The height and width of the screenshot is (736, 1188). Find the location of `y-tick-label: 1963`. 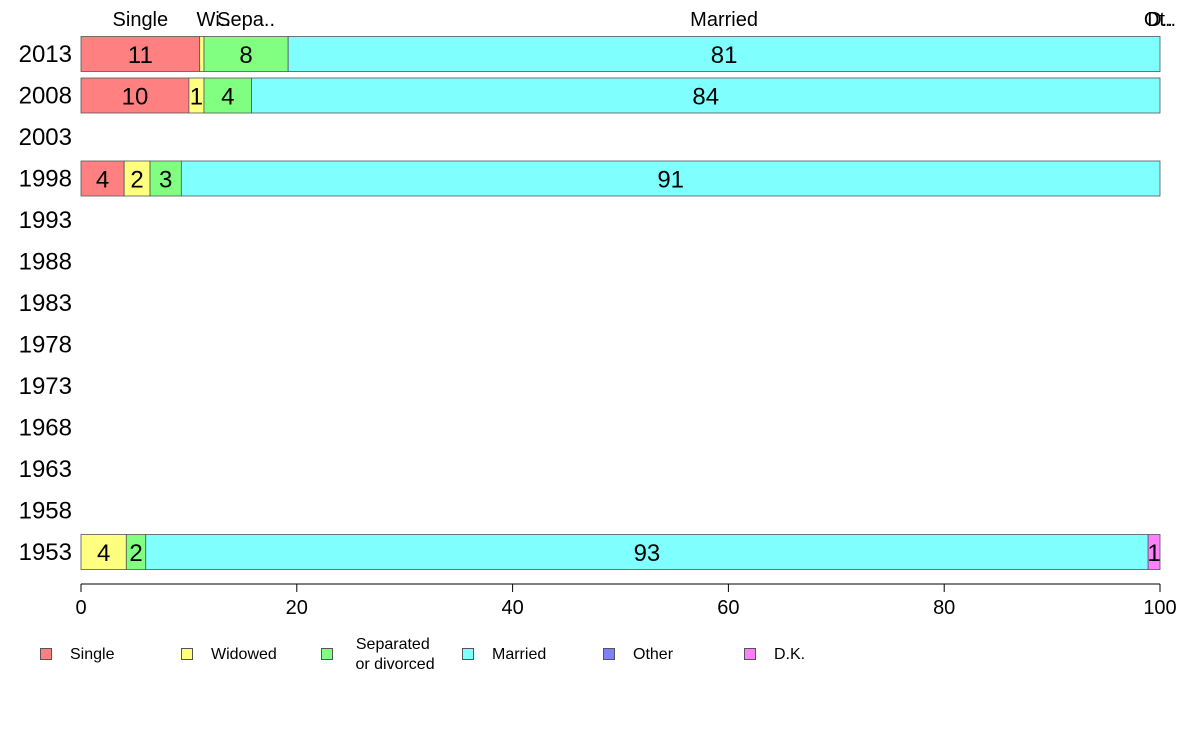

y-tick-label: 1963 is located at coordinates (45, 469).